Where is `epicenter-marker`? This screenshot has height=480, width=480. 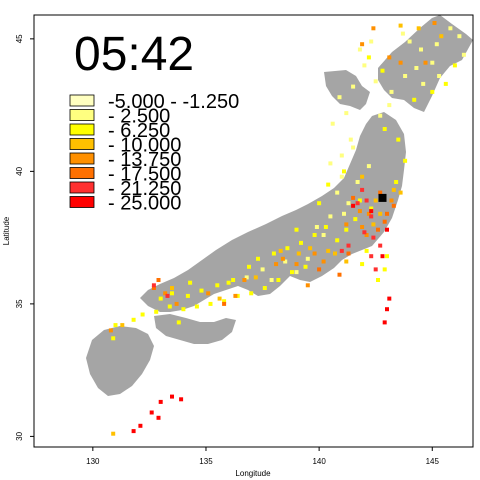 epicenter-marker is located at coordinates (382, 197).